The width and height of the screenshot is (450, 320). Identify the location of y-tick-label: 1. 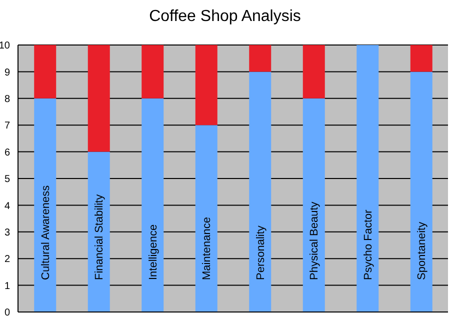
(7, 286).